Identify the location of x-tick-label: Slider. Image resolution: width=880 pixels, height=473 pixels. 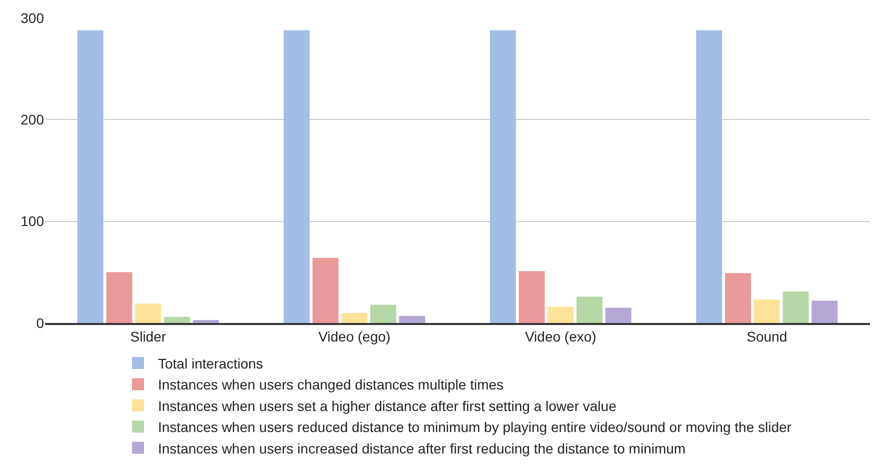
(148, 336).